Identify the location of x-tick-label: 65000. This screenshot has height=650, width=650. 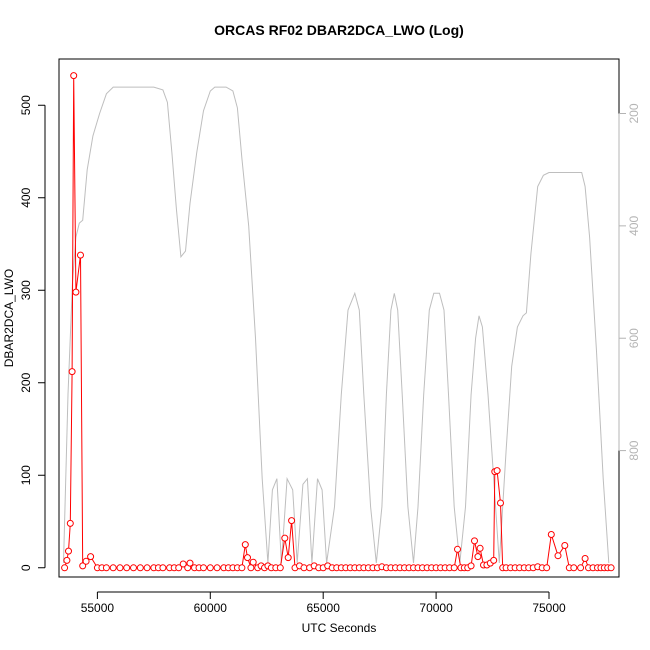
(324, 608).